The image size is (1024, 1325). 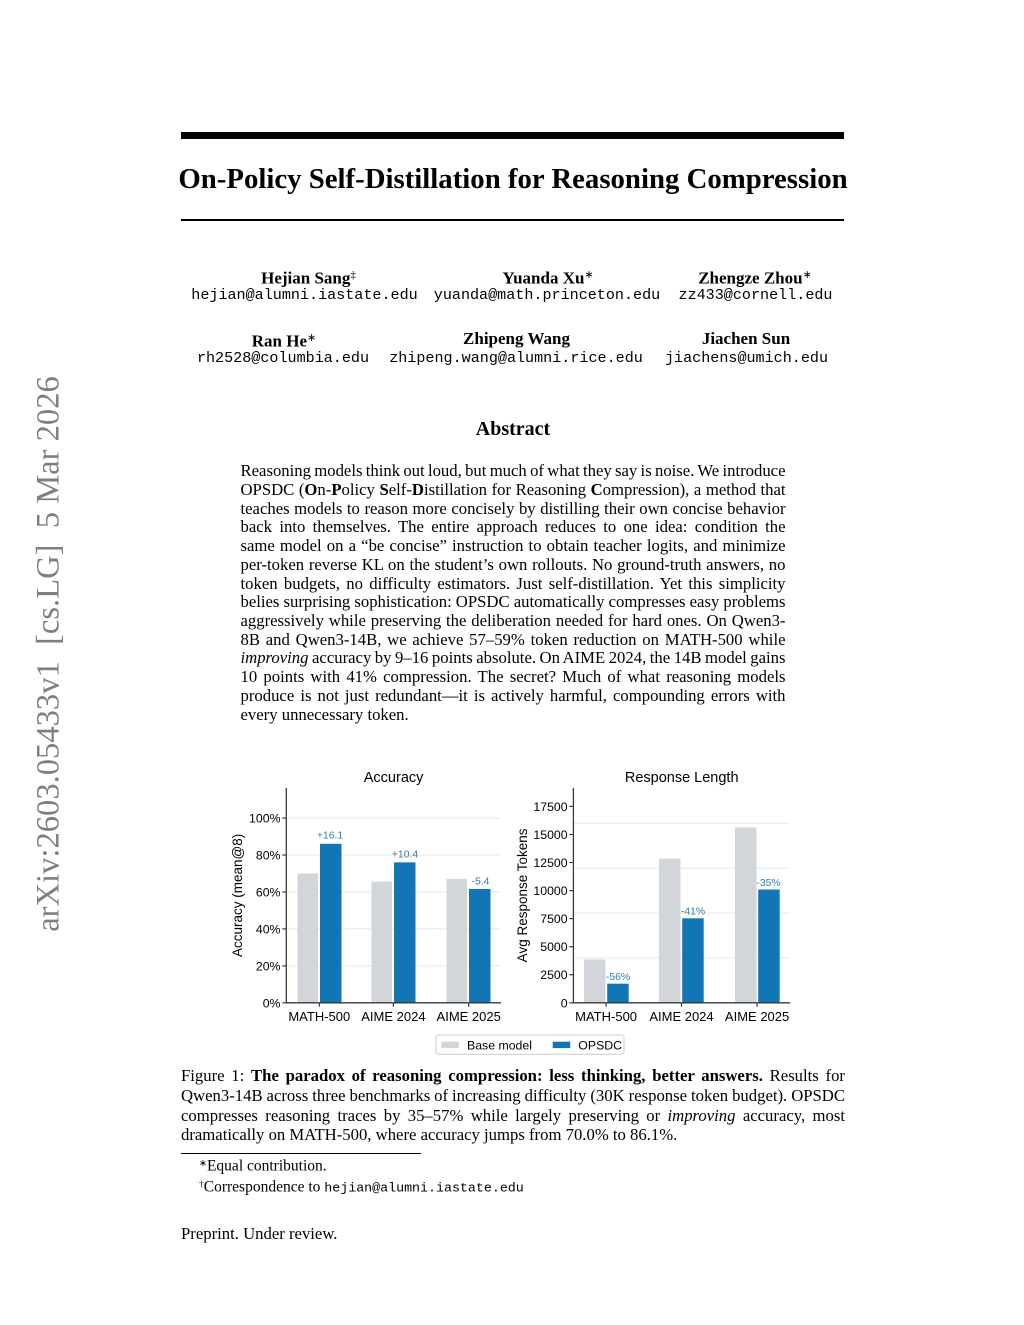 What do you see at coordinates (499, 1046) in the screenshot?
I see `svg-text: Base model` at bounding box center [499, 1046].